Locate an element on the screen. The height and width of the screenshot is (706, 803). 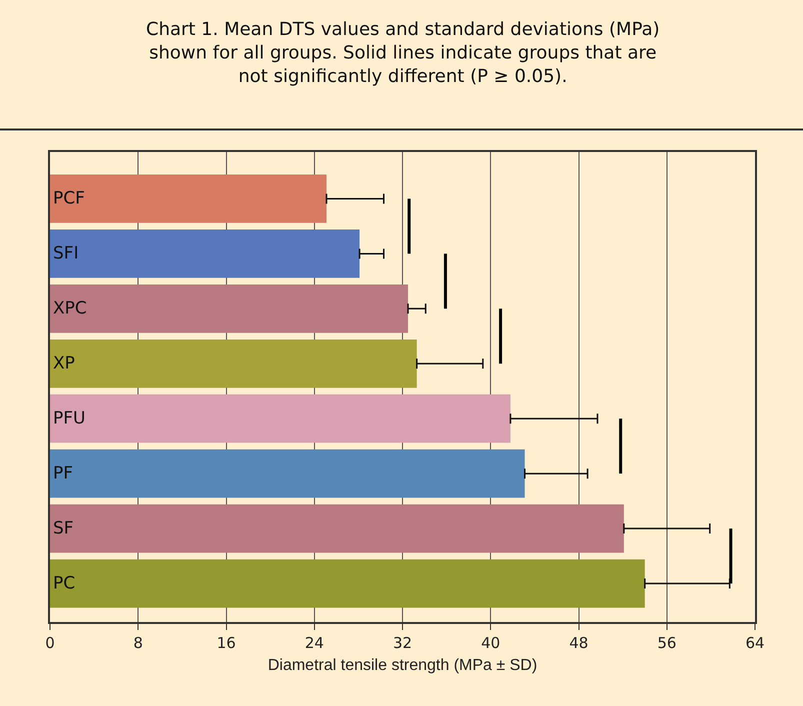
y-tick-label: PF is located at coordinates (63, 474).